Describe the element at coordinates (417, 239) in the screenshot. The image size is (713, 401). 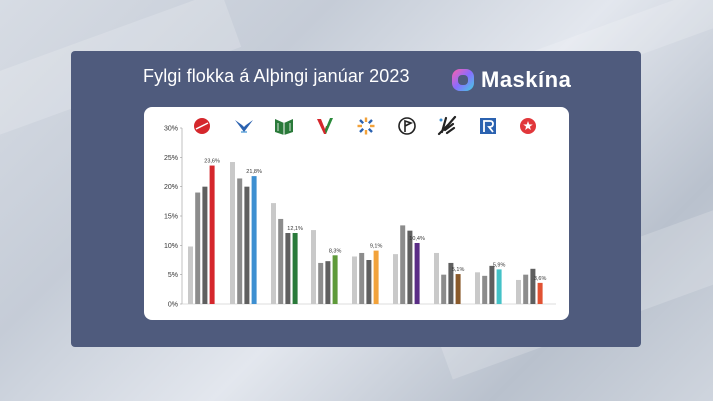
I see `data-label: 10,4%` at that location.